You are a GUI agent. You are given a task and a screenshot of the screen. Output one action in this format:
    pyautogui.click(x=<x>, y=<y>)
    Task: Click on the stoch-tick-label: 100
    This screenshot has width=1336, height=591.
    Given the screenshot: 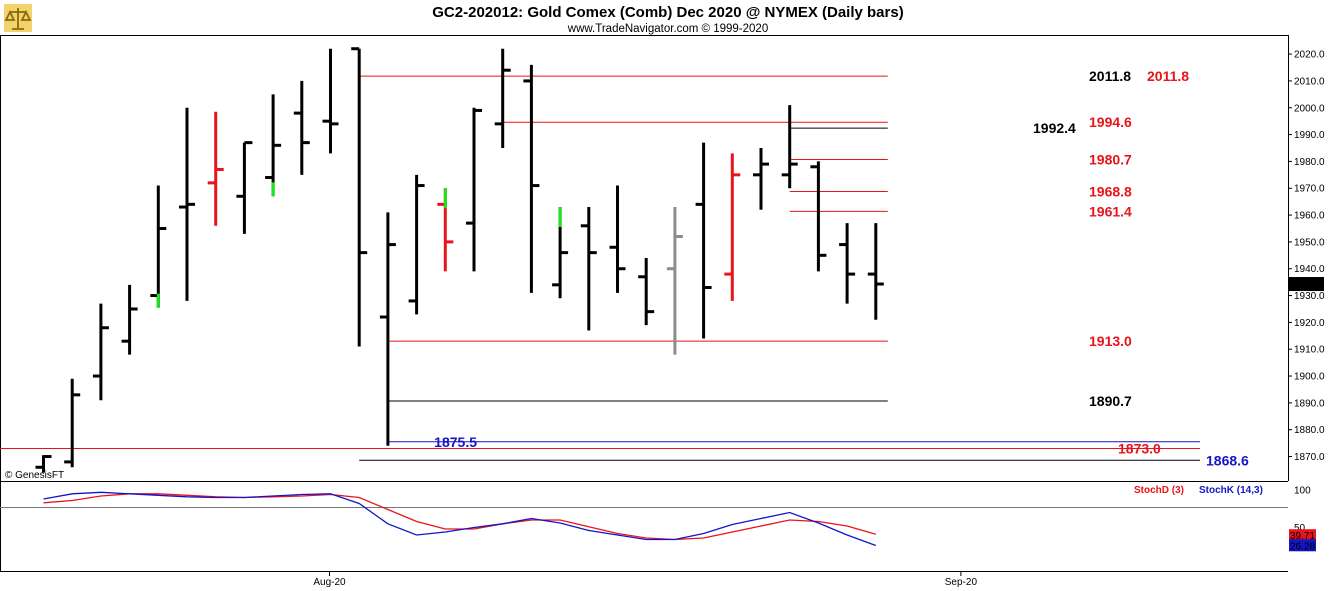 What is the action you would take?
    pyautogui.click(x=1302, y=491)
    